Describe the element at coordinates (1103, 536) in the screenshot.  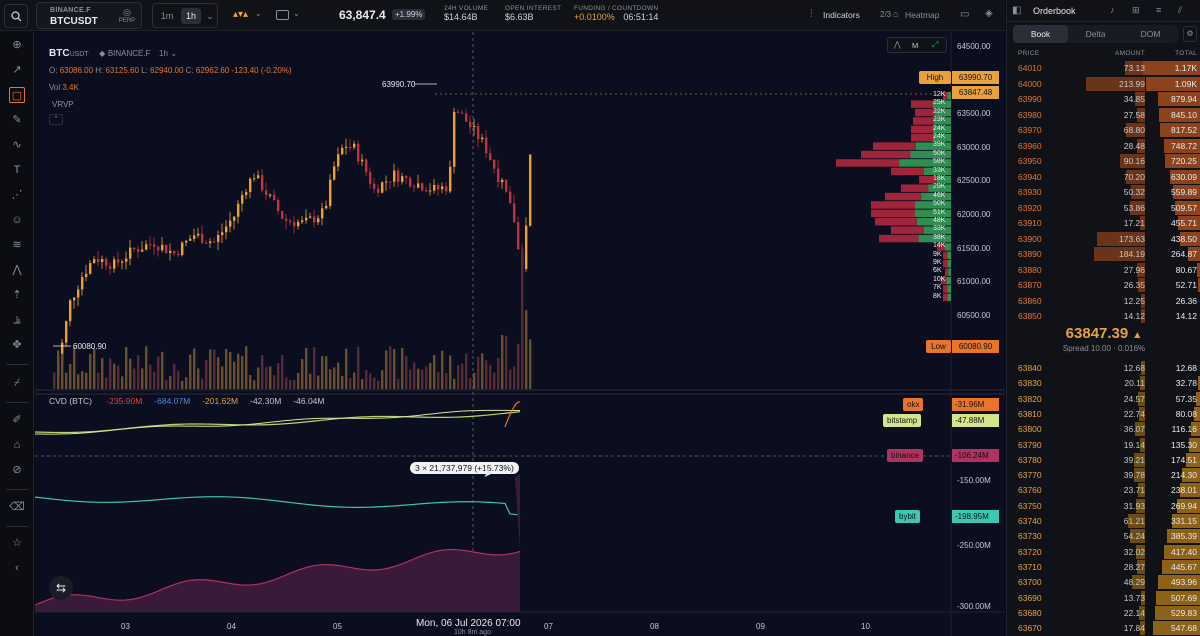
I see `bid-row: 63730 54.24 385.39` at that location.